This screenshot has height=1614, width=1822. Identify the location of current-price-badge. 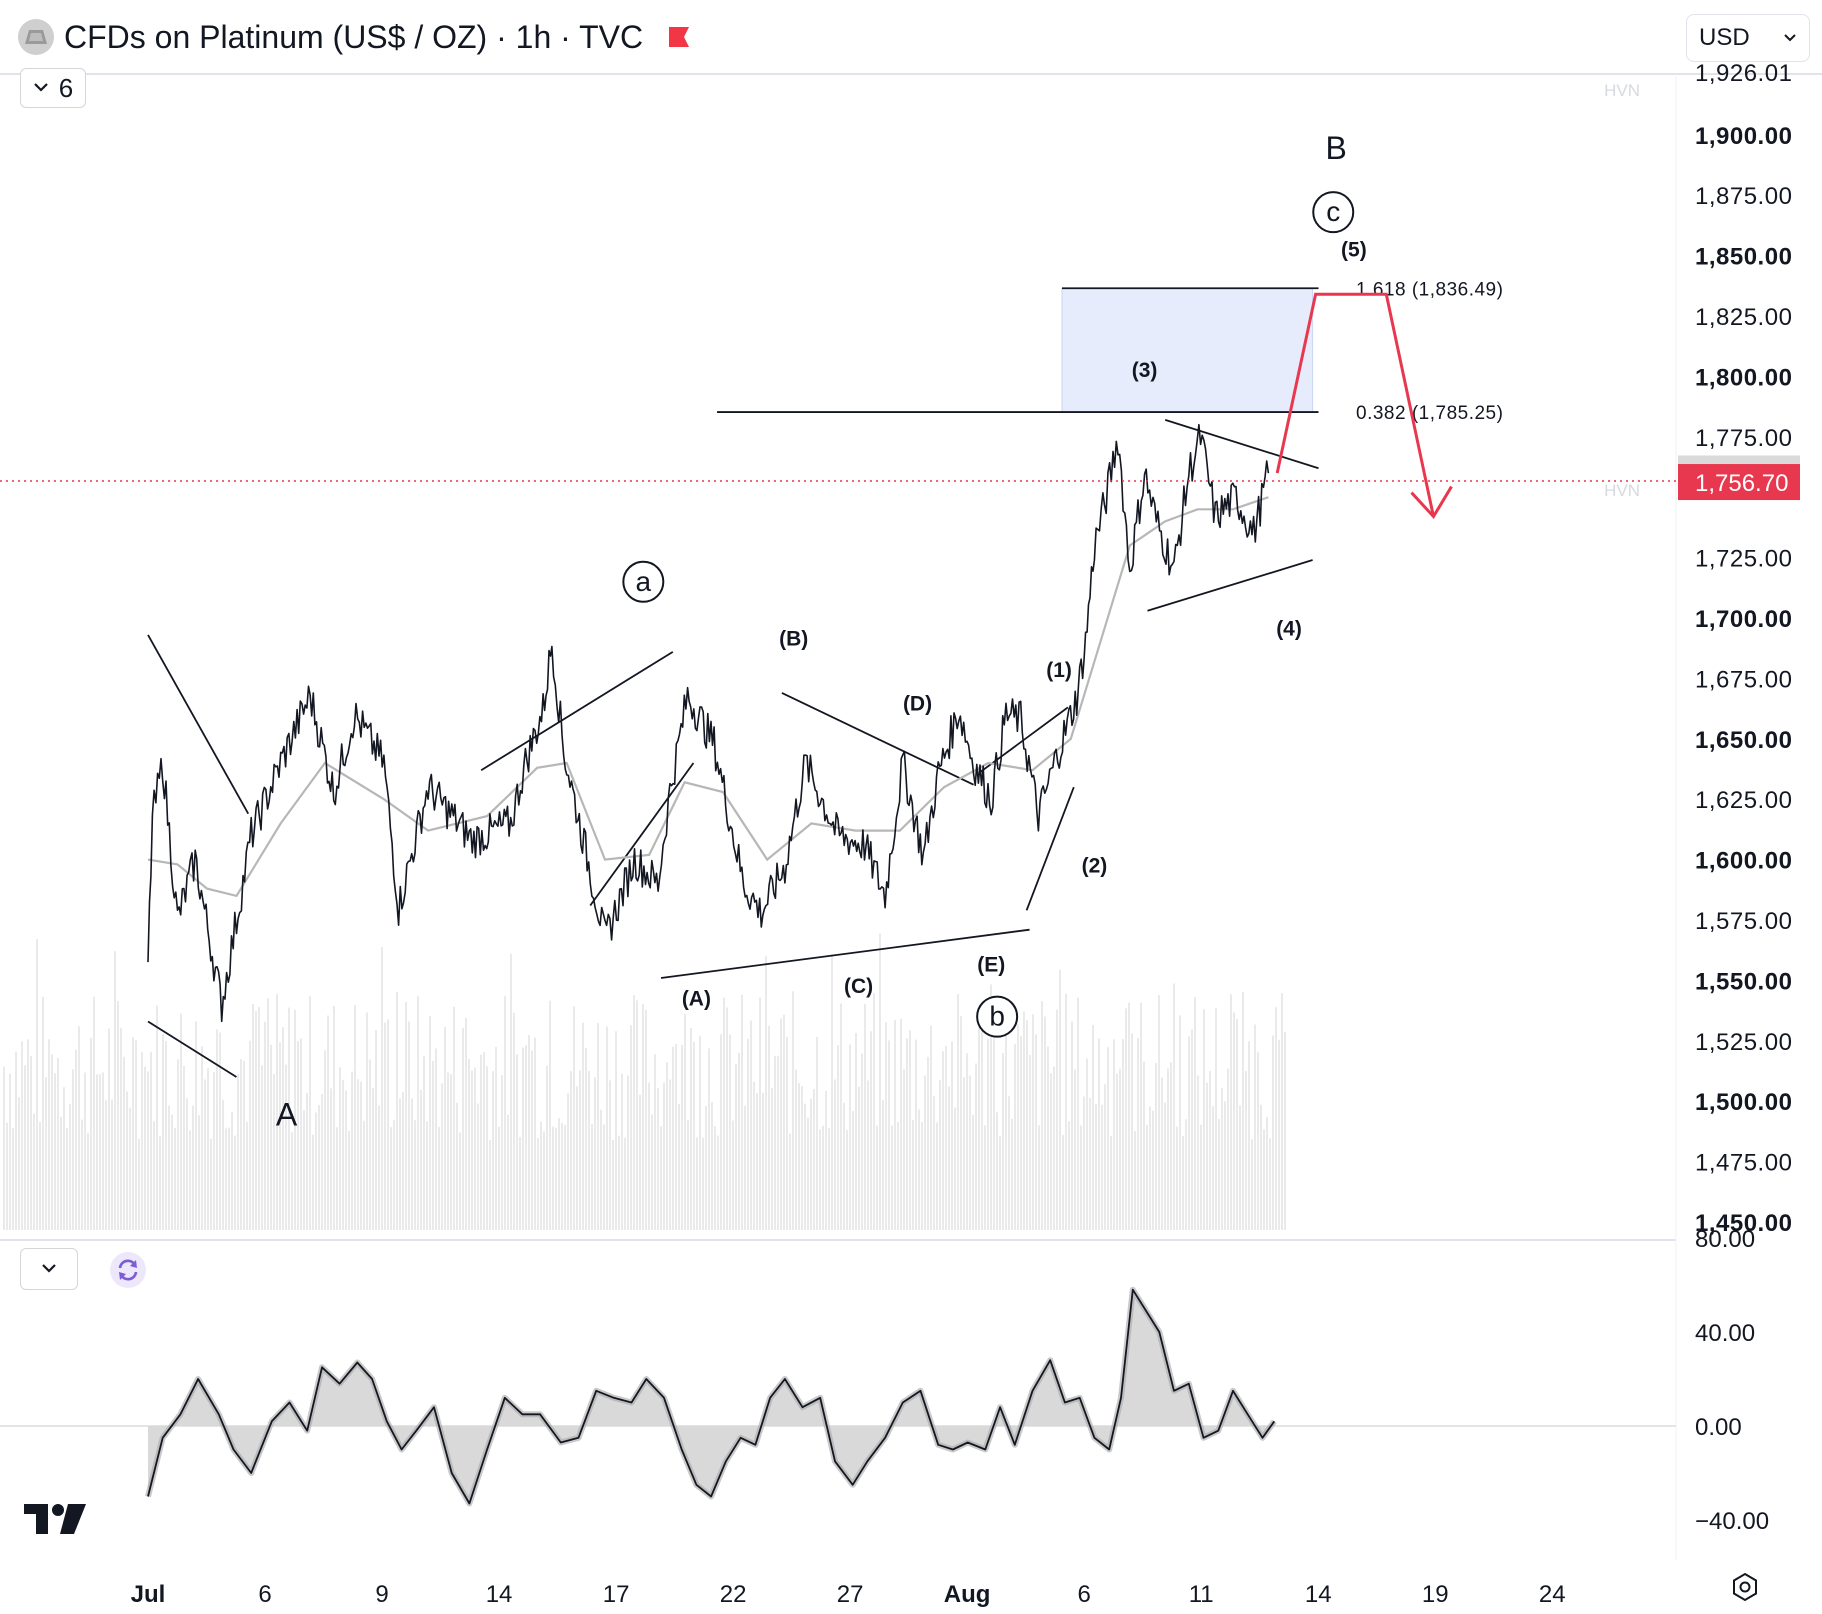
(1739, 482).